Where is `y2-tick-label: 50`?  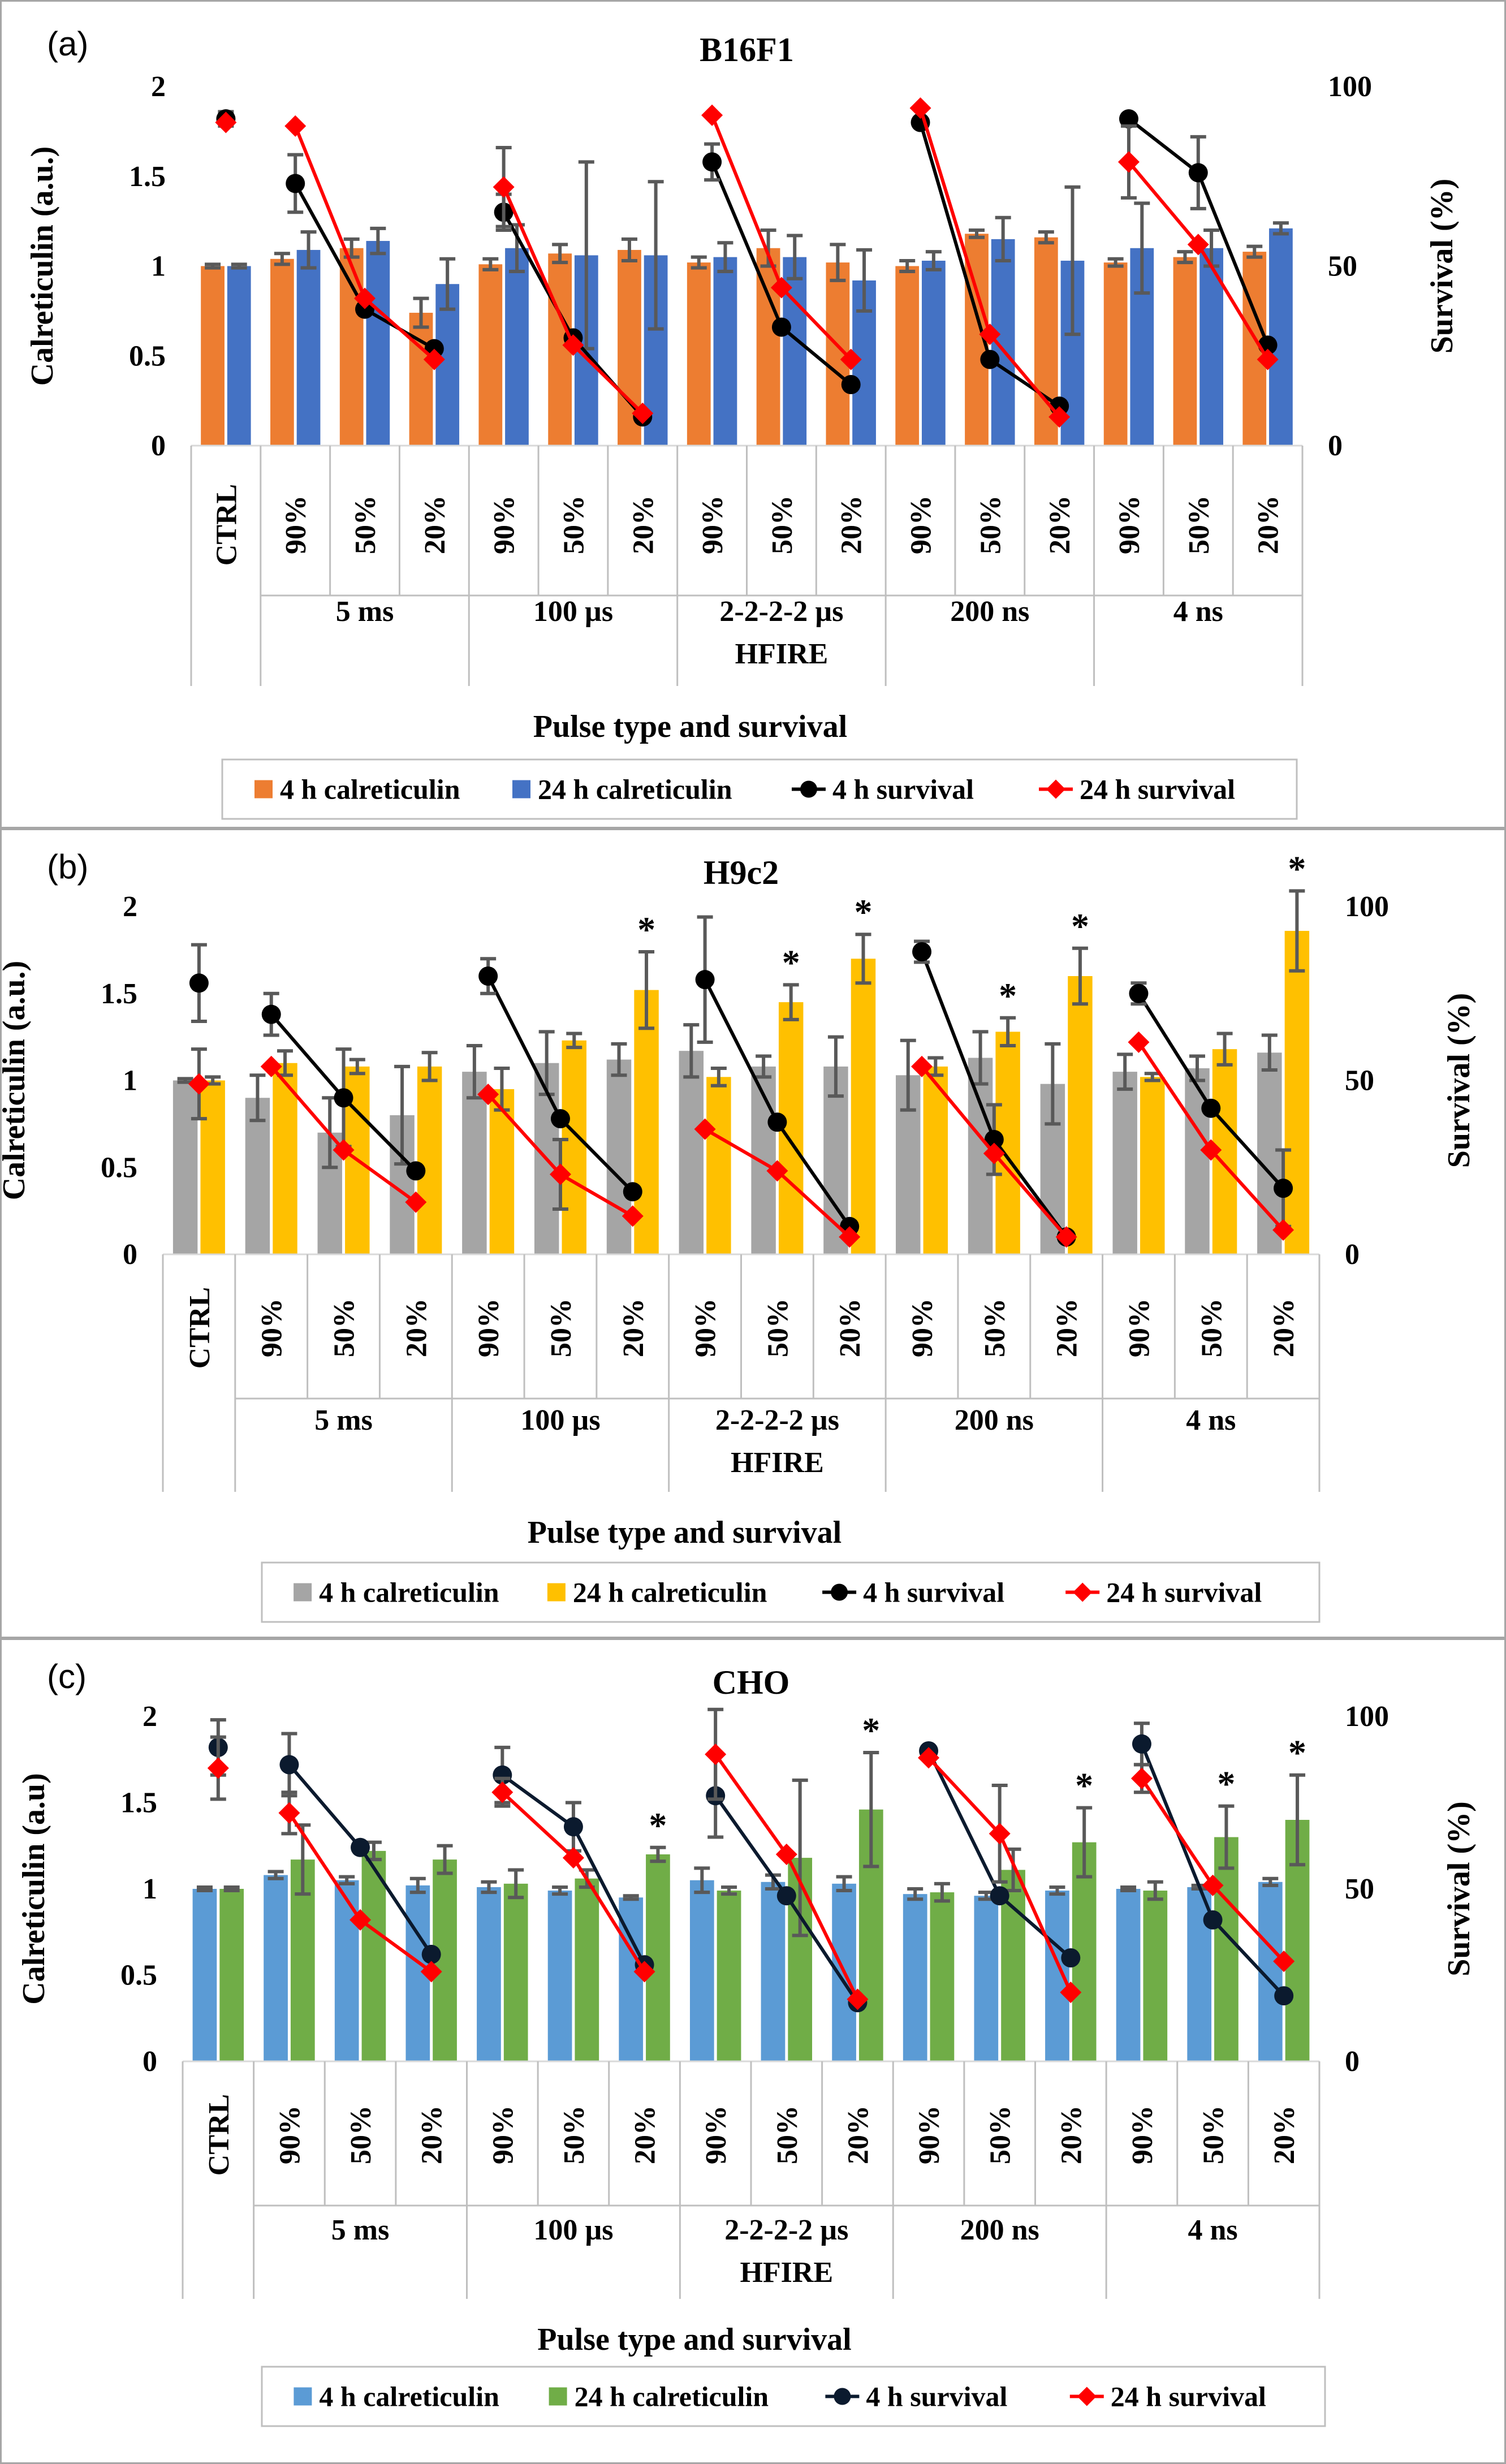
y2-tick-label: 50 is located at coordinates (1342, 267).